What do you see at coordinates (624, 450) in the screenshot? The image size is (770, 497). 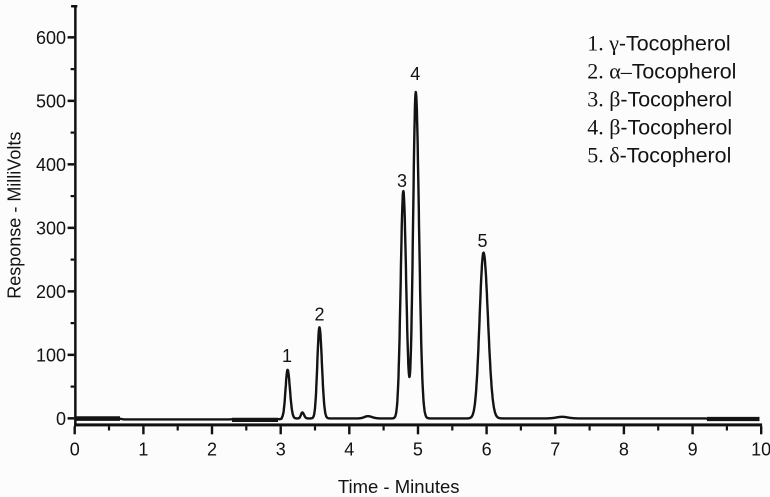 I see `svg-text: 8` at bounding box center [624, 450].